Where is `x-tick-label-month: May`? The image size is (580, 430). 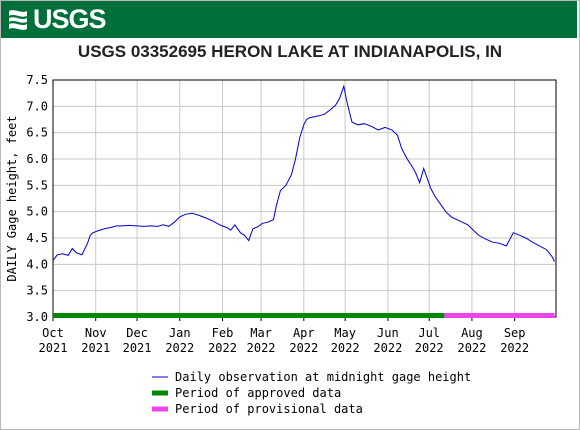 x-tick-label-month: May is located at coordinates (345, 333).